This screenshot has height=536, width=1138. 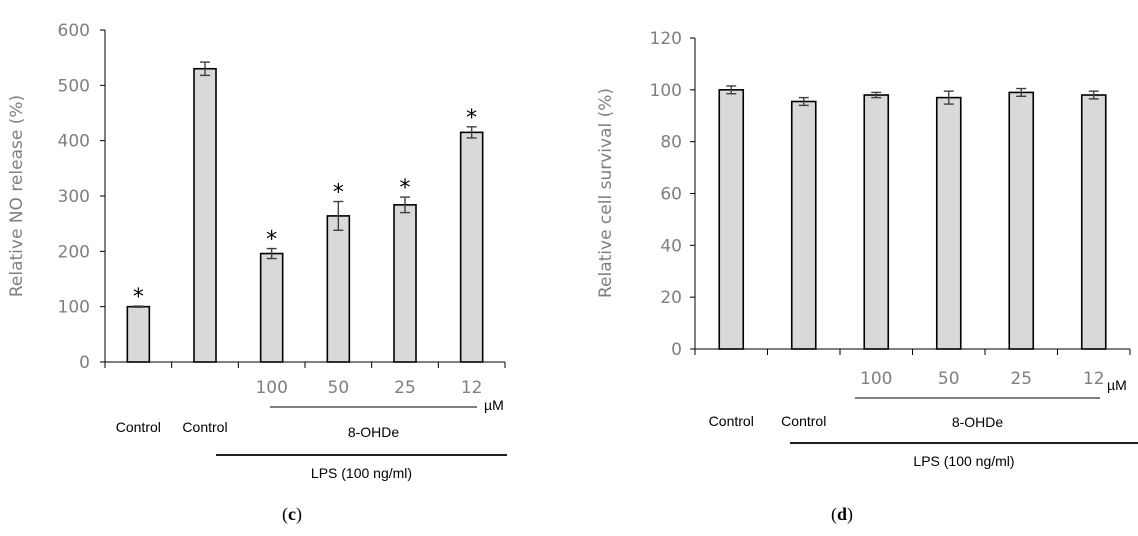 I want to click on panel-c-concentration-label: 25, so click(x=405, y=388).